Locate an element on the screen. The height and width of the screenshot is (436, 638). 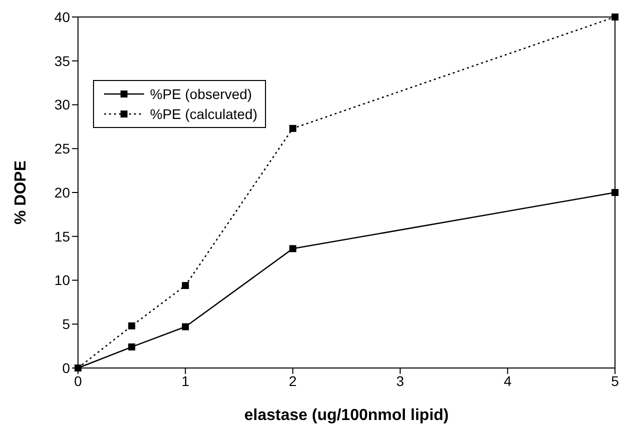
y-tick-label: 5 is located at coordinates (66, 324).